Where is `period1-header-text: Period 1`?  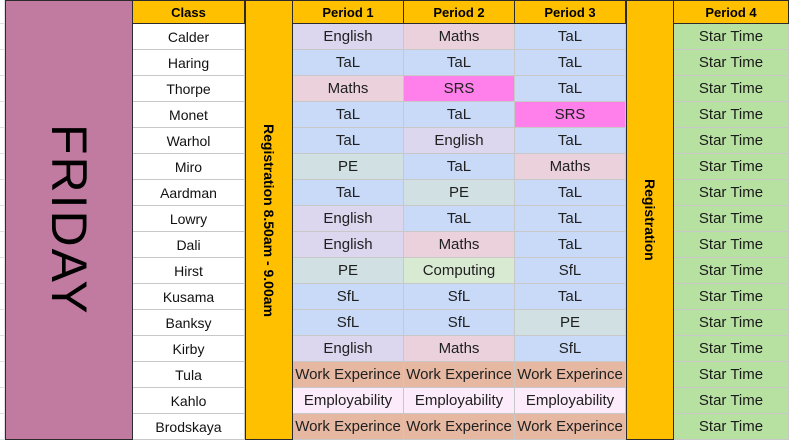
period1-header-text: Period 1 is located at coordinates (348, 12).